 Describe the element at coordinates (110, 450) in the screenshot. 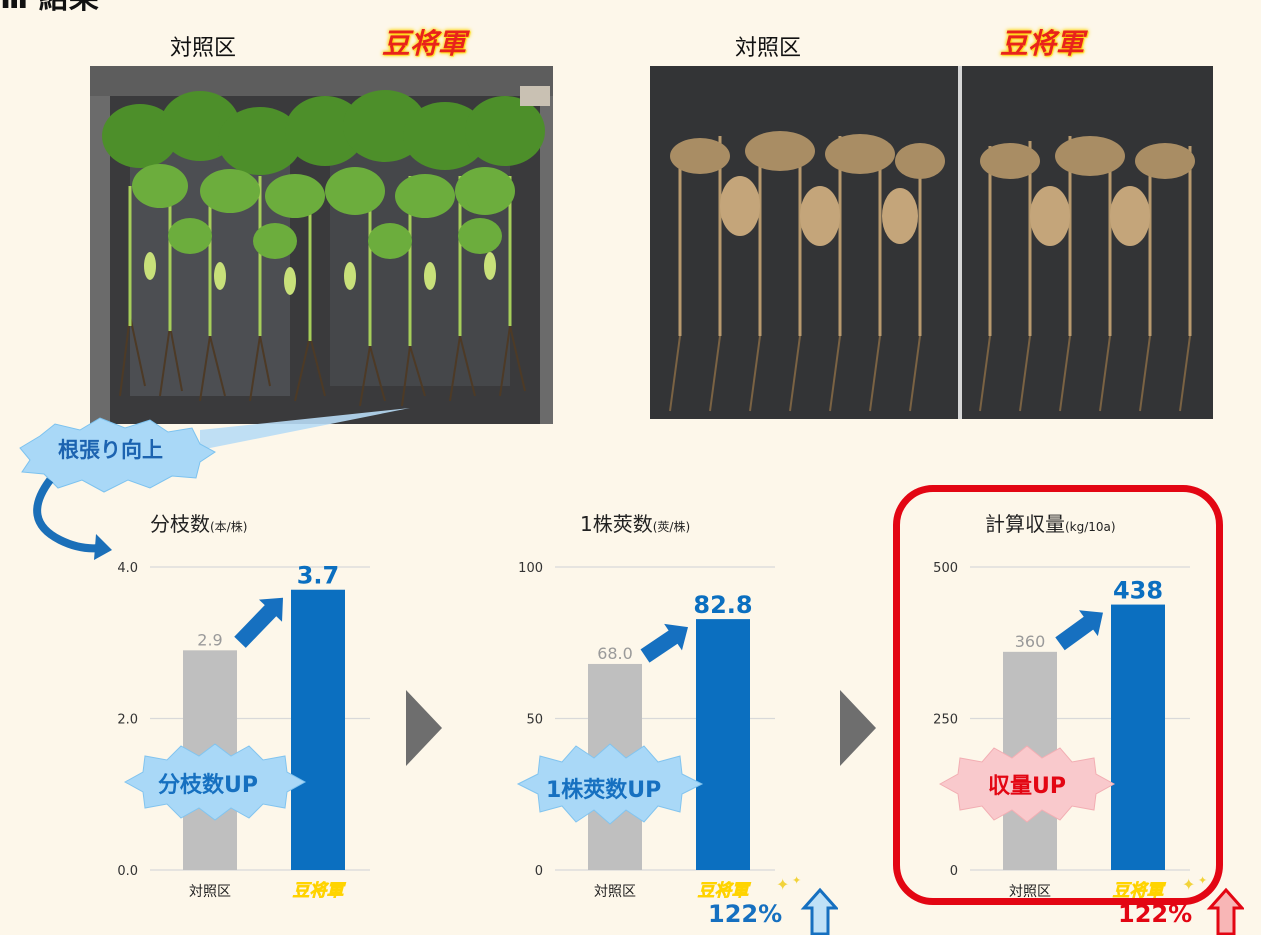

I see `callout-root: 根張り向上` at that location.